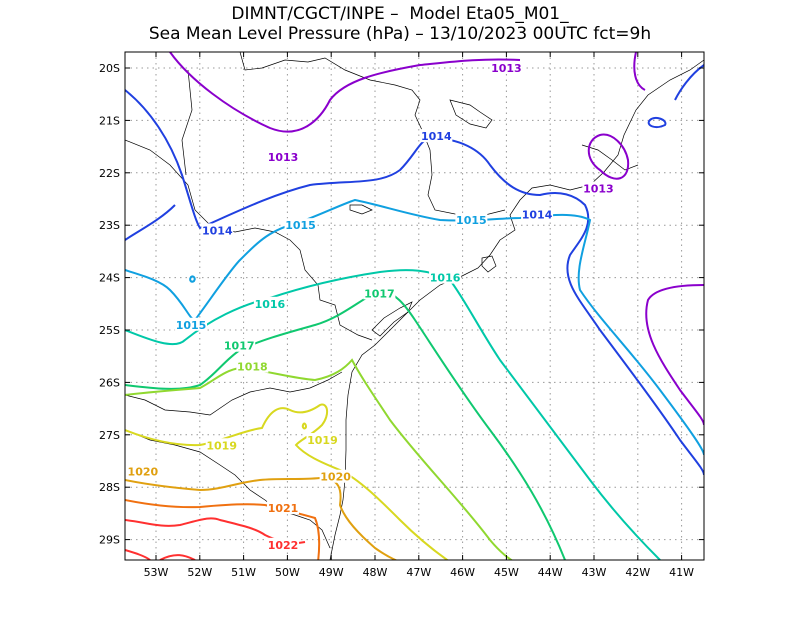  I want to click on lon-tick-label: 46W, so click(462, 572).